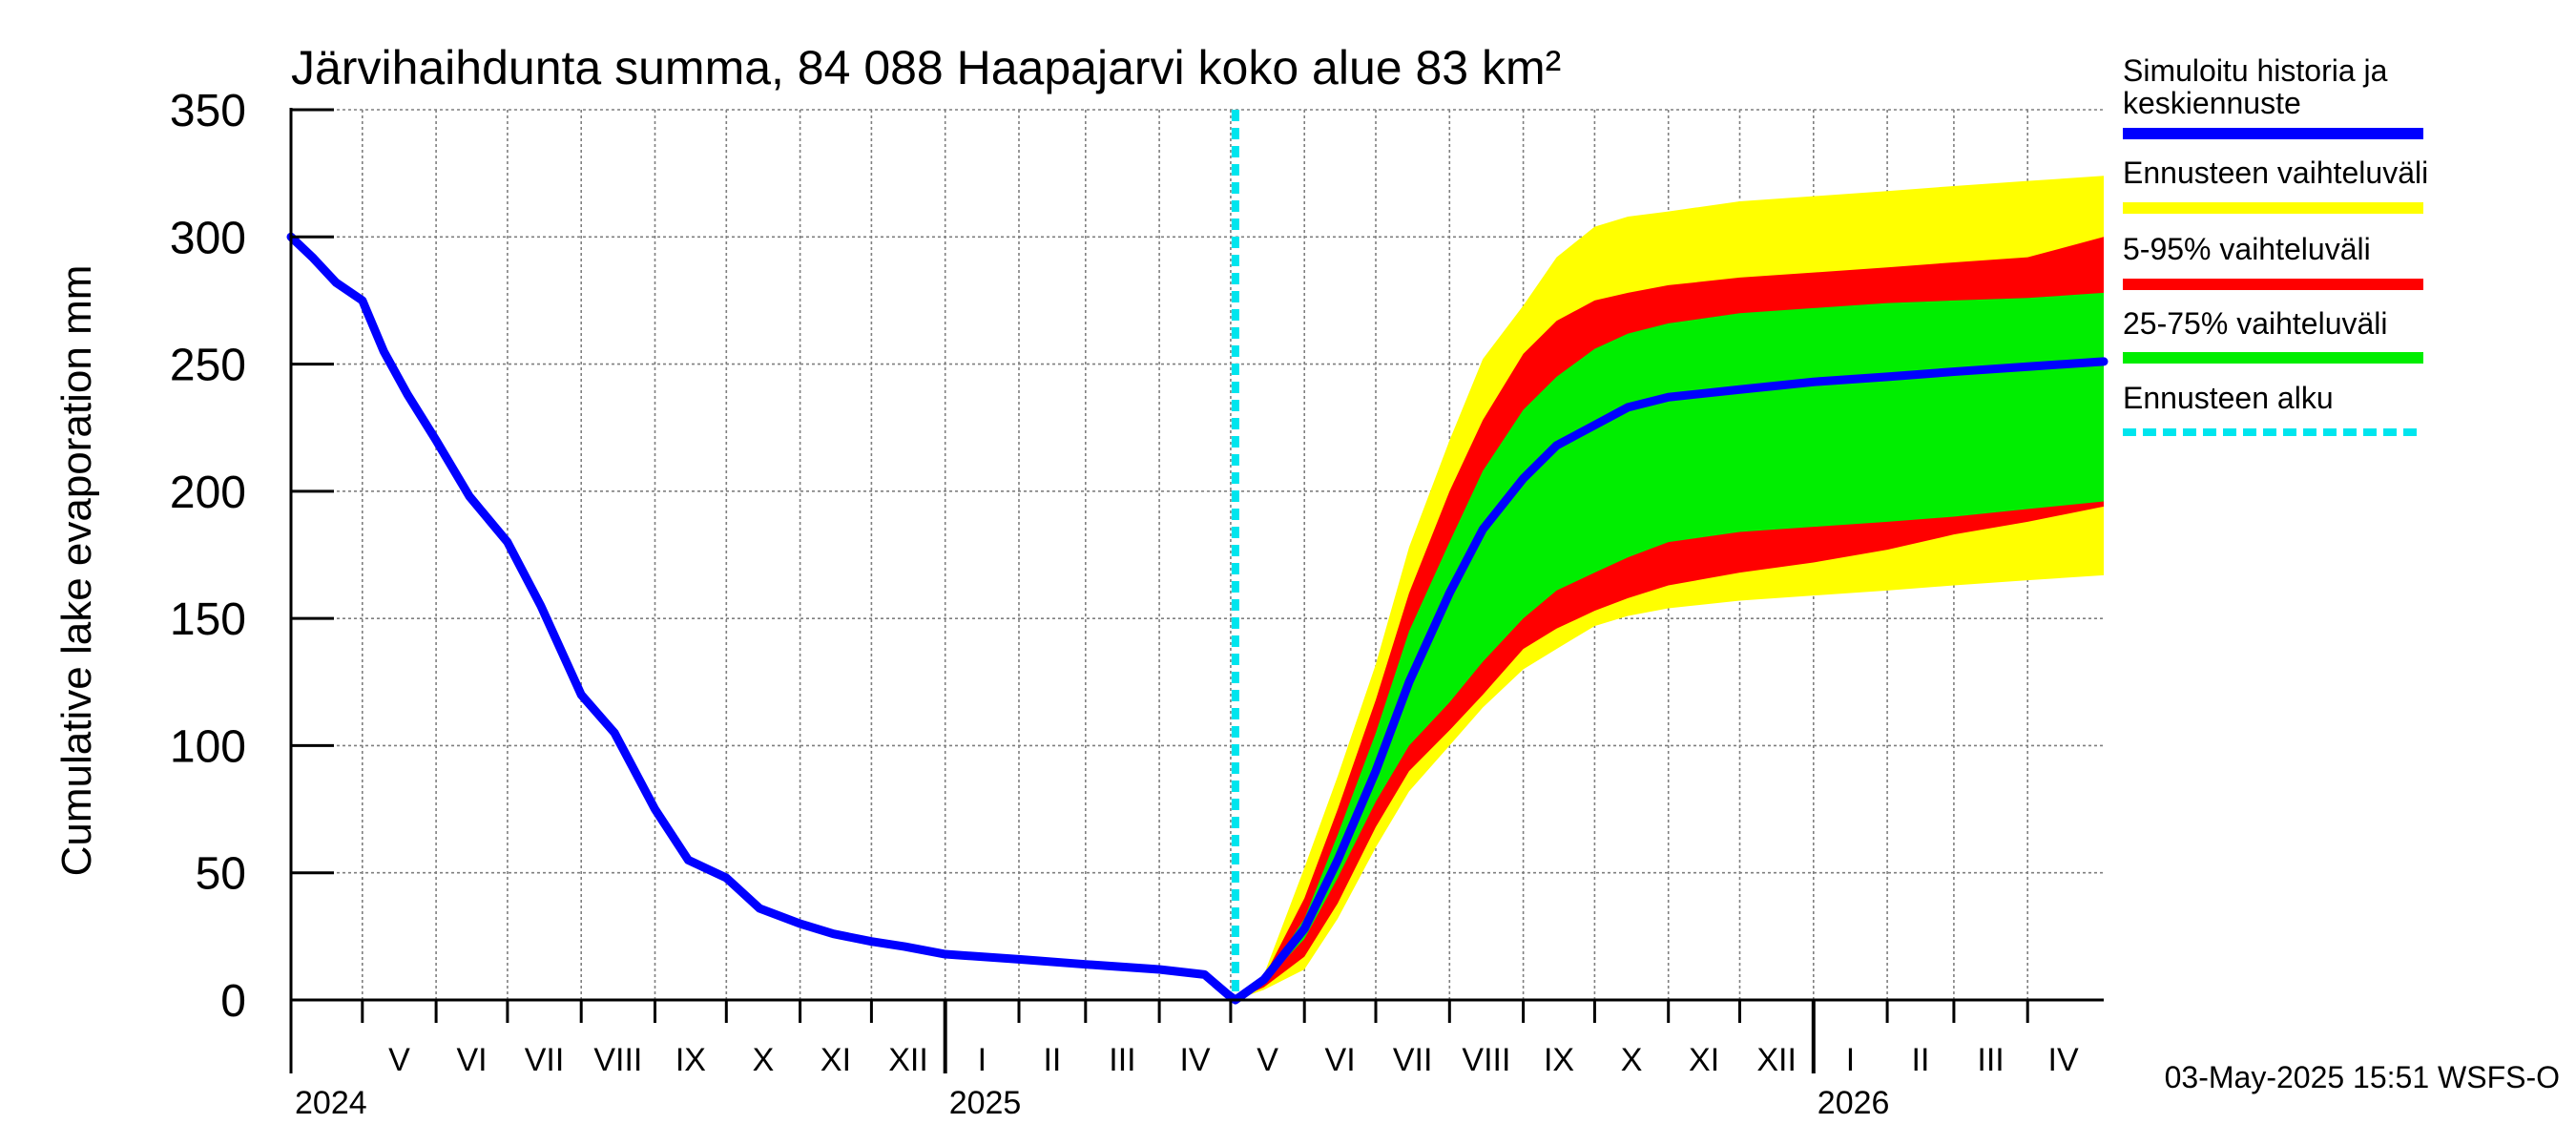 The image size is (2576, 1145). What do you see at coordinates (221, 875) in the screenshot?
I see `y-tick-label: 50` at bounding box center [221, 875].